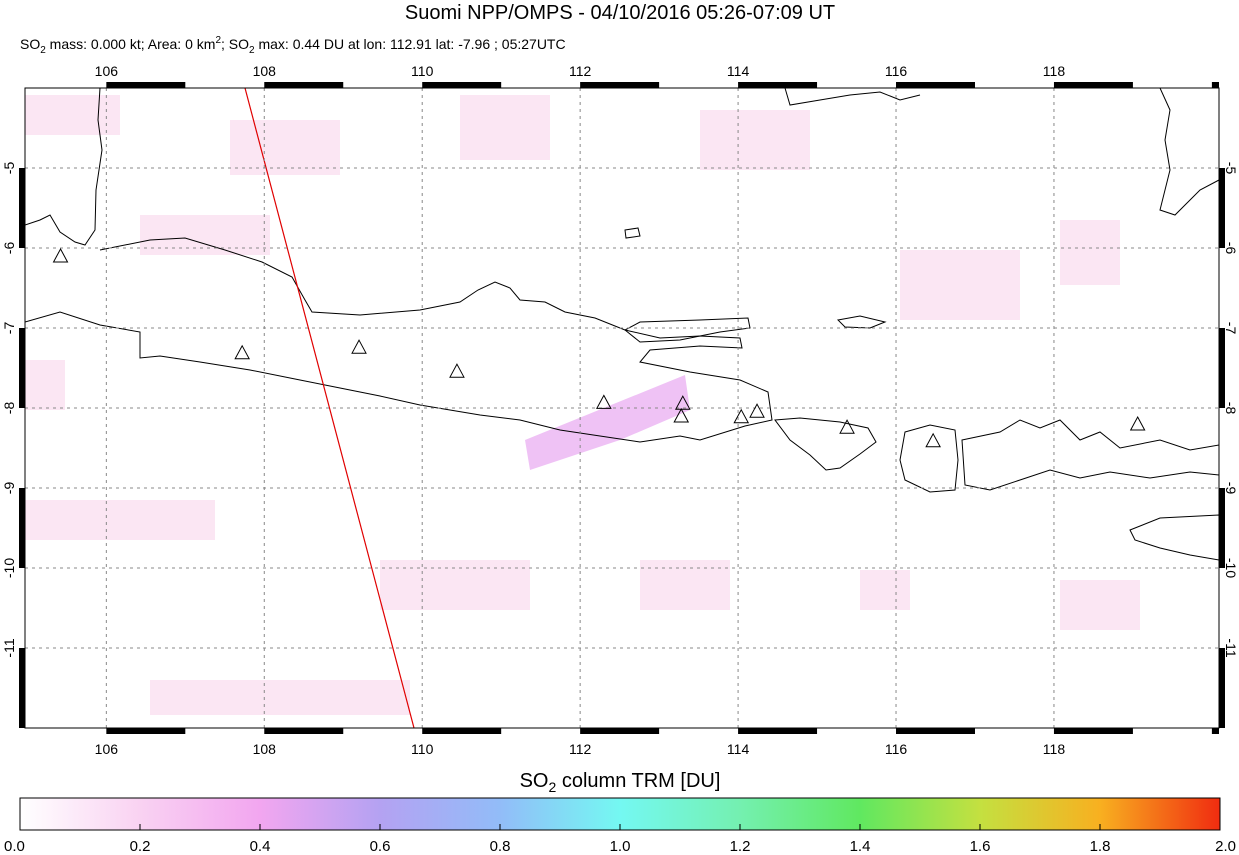 The height and width of the screenshot is (855, 1239). What do you see at coordinates (852, 97) in the screenshot?
I see `coast-kalimantan-south` at bounding box center [852, 97].